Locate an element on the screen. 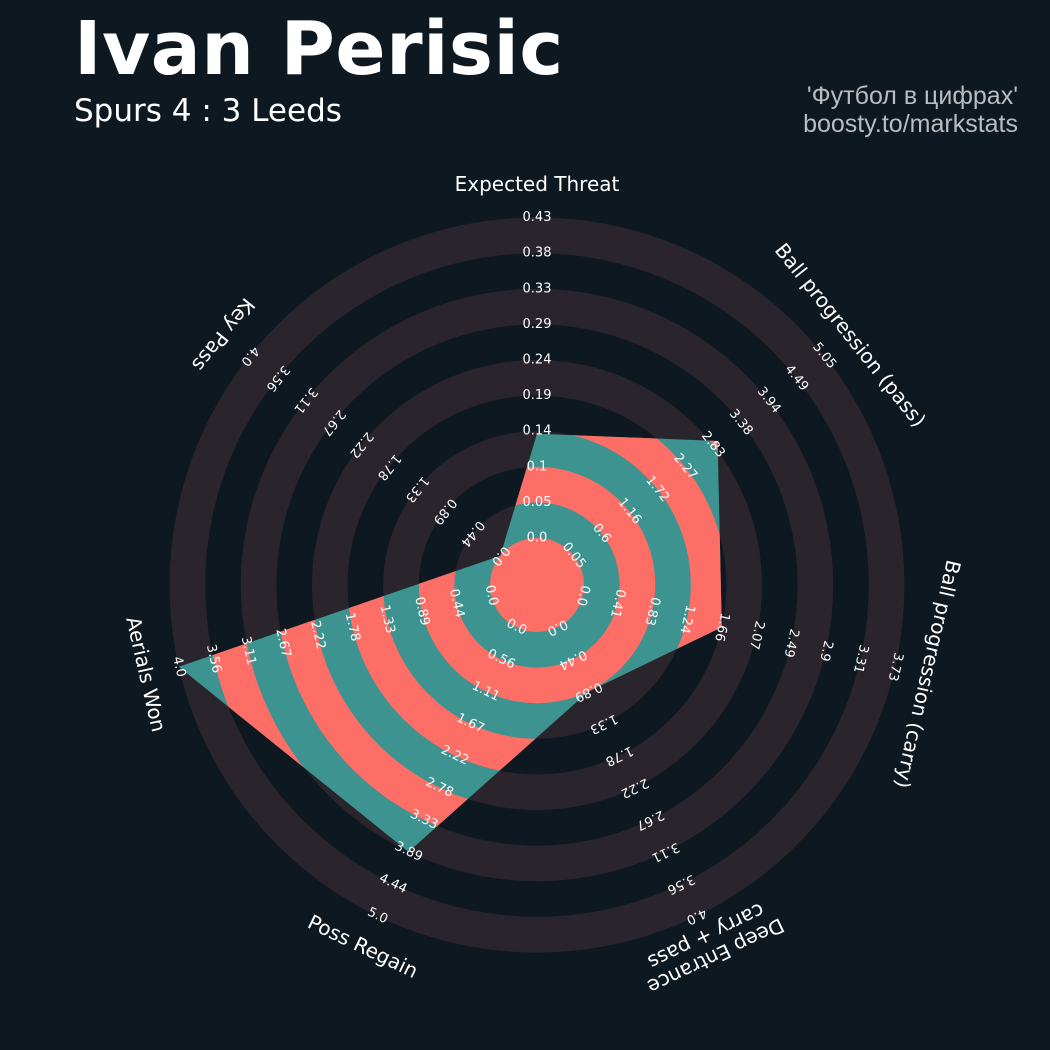 The image size is (1050, 1050). credit-line-url: boosty.to/markstats is located at coordinates (910, 124).